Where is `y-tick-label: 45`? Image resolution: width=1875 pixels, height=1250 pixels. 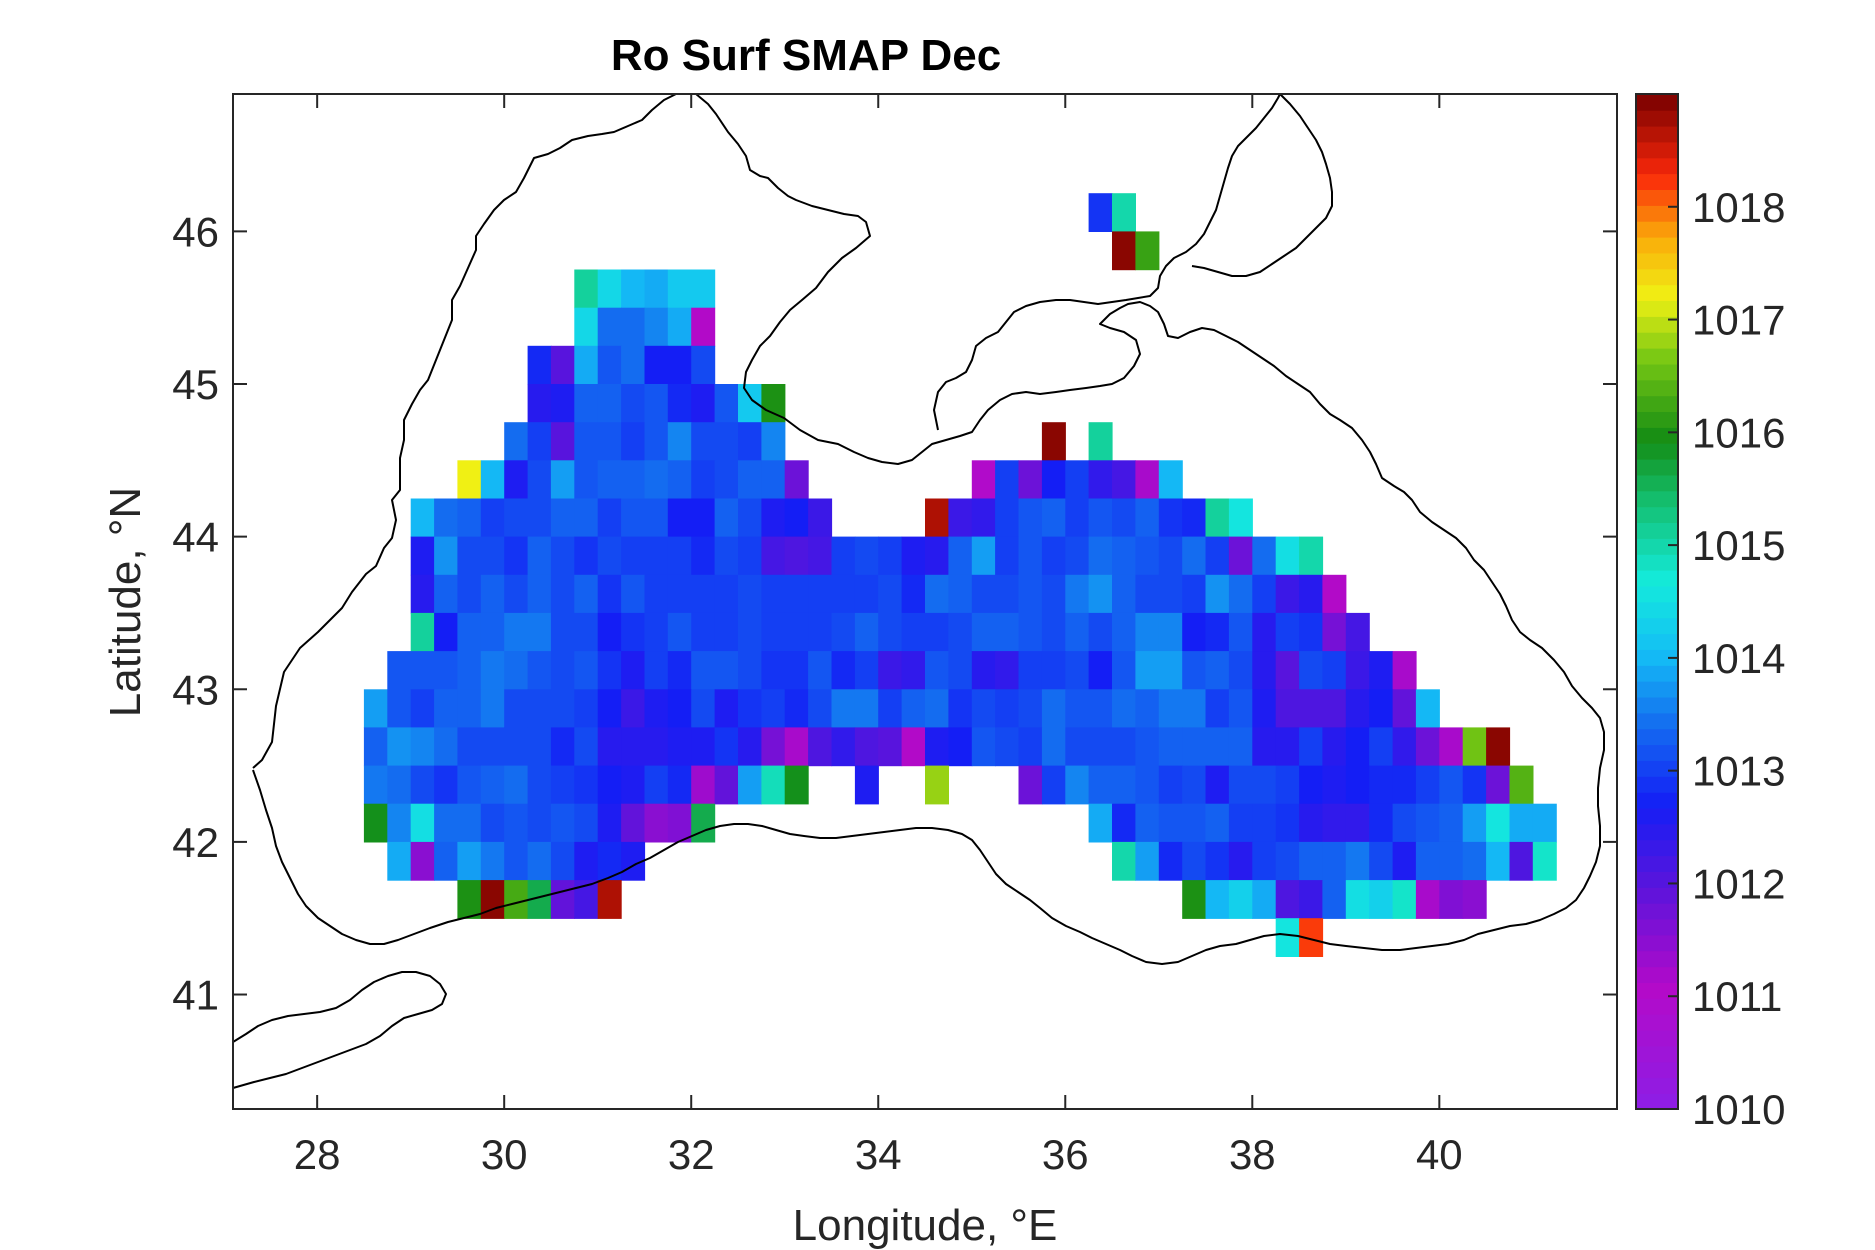
y-tick-label: 45 is located at coordinates (195, 384).